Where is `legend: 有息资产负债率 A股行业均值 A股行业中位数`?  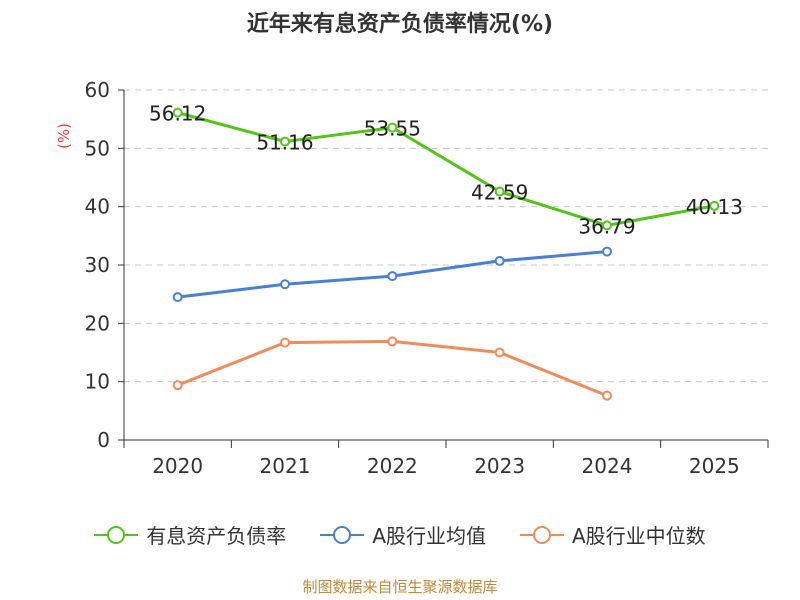
legend: 有息资产负债率 A股行业均值 A股行业中位数 is located at coordinates (400, 534).